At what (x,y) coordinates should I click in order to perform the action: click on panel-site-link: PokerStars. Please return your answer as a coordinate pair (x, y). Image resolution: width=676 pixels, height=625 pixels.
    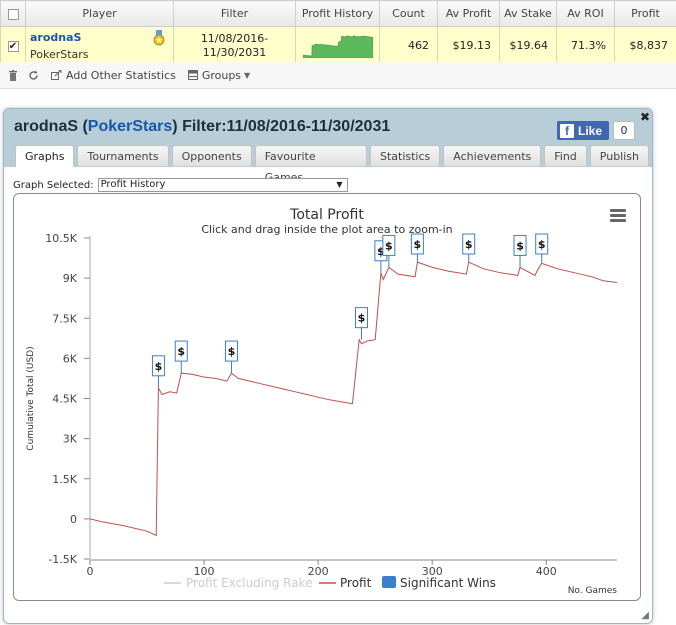
    Looking at the image, I should click on (130, 126).